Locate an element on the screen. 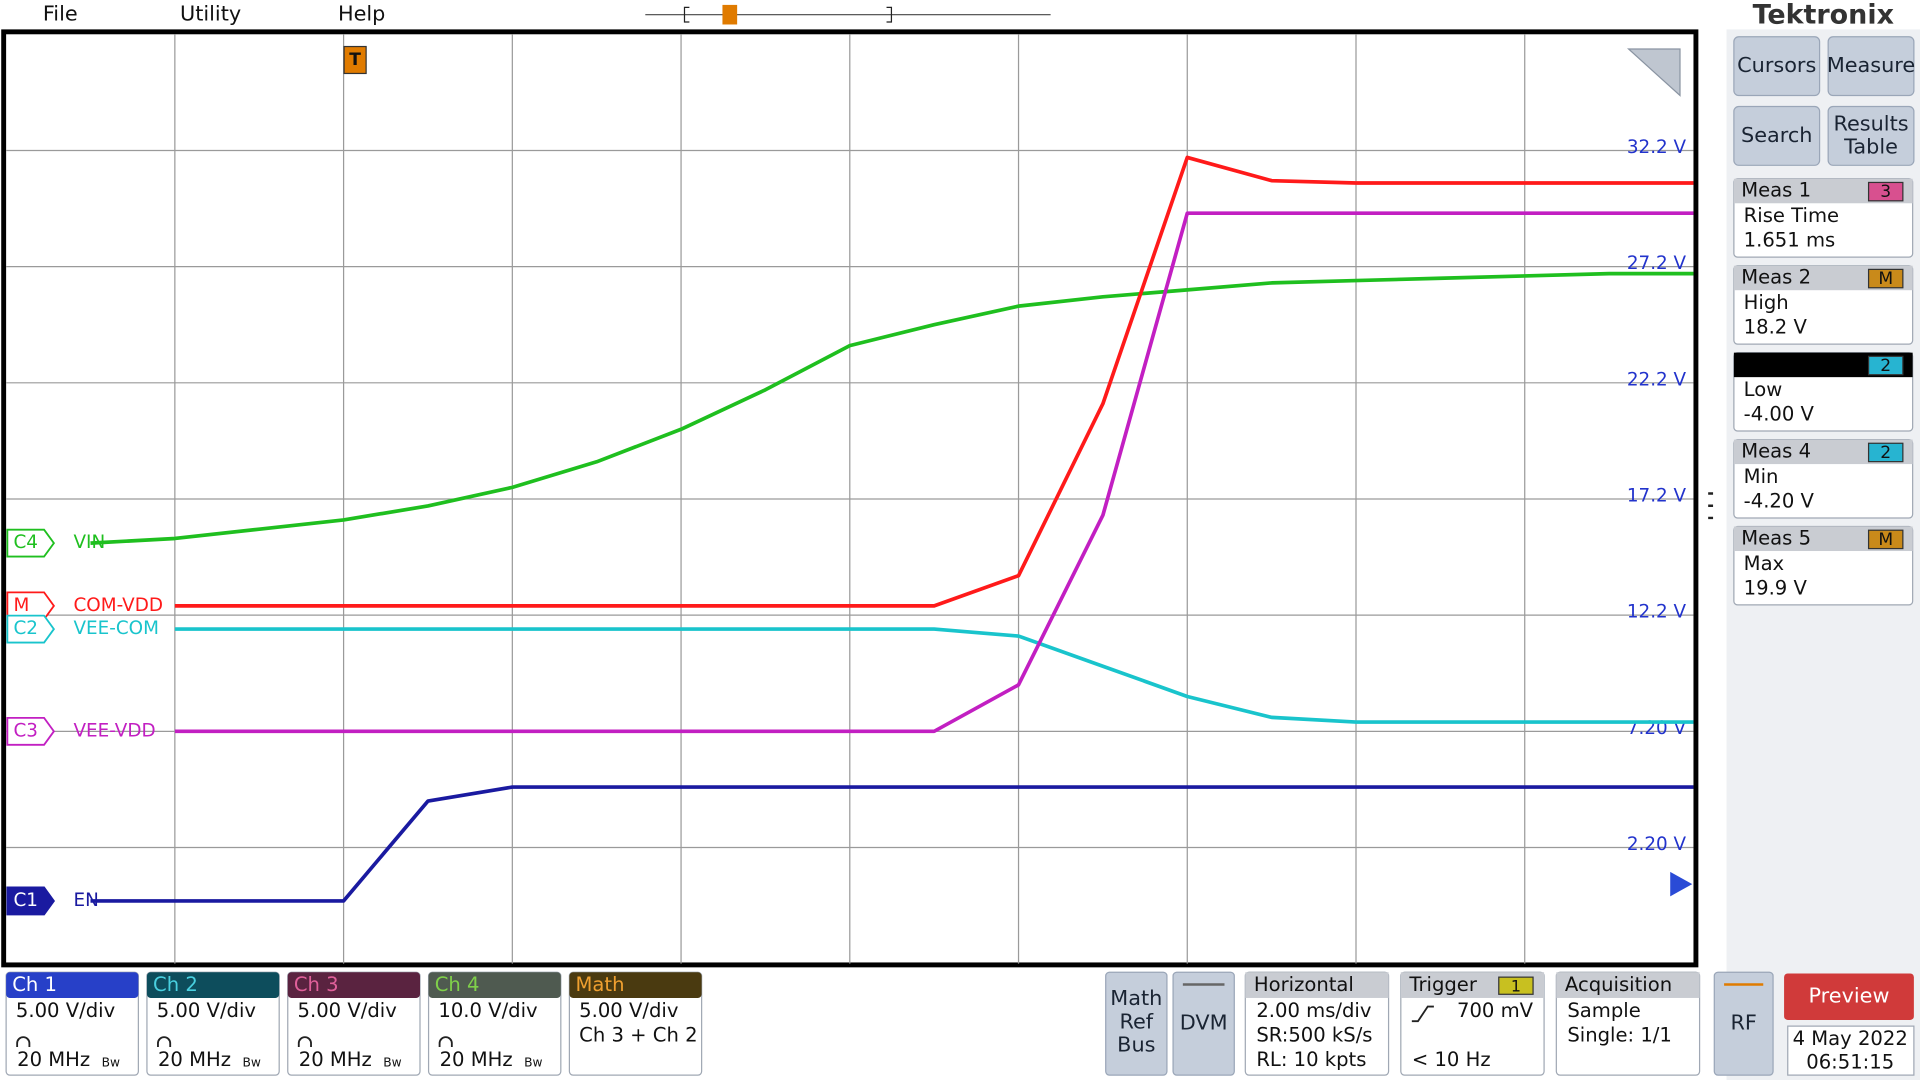 The width and height of the screenshot is (1920, 1080). menu-utility: Utility is located at coordinates (210, 14).